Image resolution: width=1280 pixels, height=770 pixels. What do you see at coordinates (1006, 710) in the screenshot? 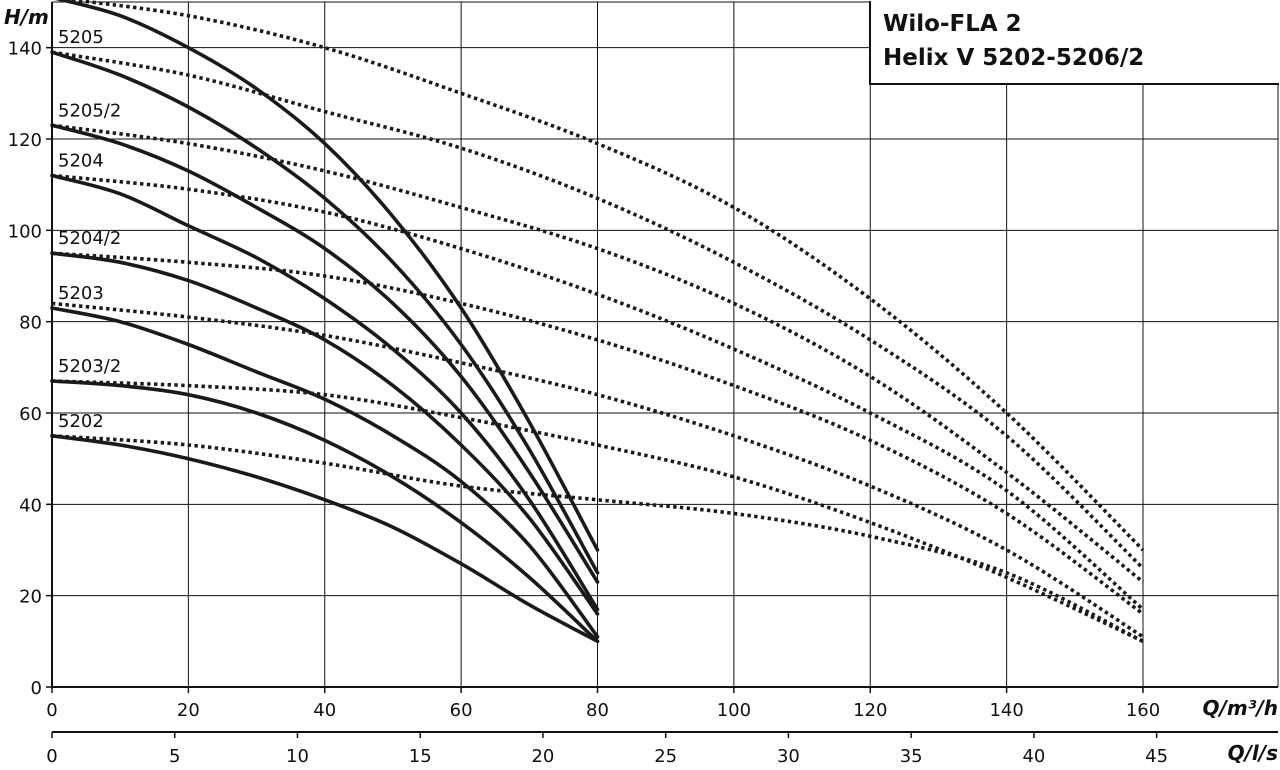
I see `x-tick-label: 140` at bounding box center [1006, 710].